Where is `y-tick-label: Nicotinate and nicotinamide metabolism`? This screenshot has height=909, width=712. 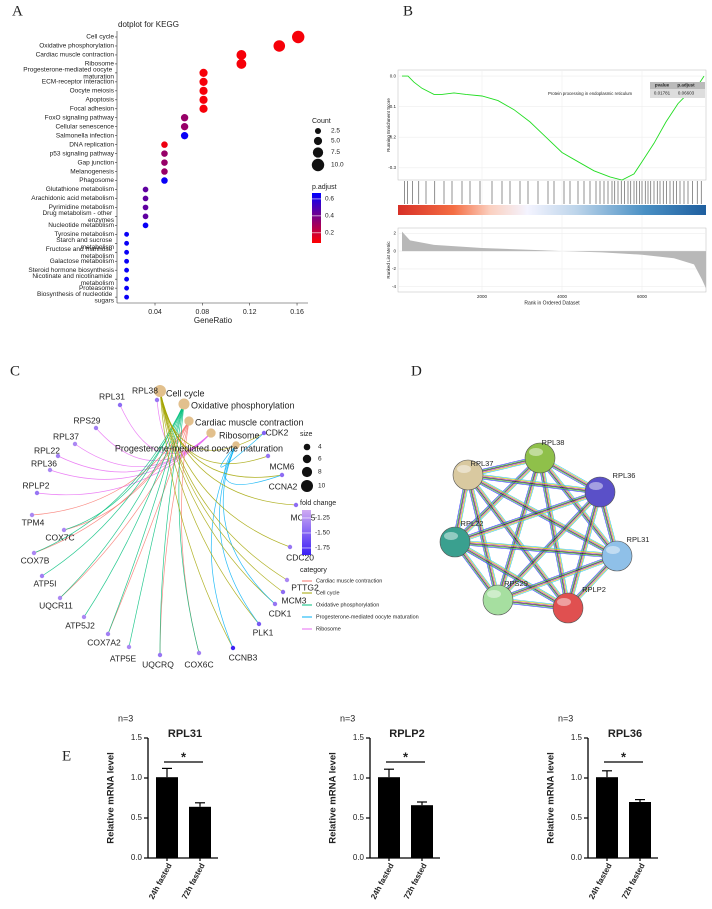 y-tick-label: Nicotinate and nicotinamide metabolism is located at coordinates (73, 280).